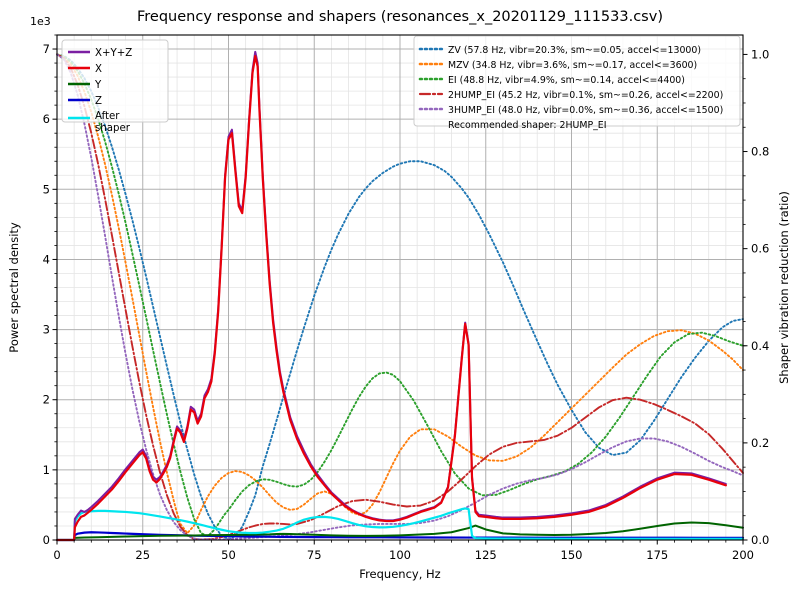  What do you see at coordinates (46, 49) in the screenshot?
I see `y-tick-label-left: 7` at bounding box center [46, 49].